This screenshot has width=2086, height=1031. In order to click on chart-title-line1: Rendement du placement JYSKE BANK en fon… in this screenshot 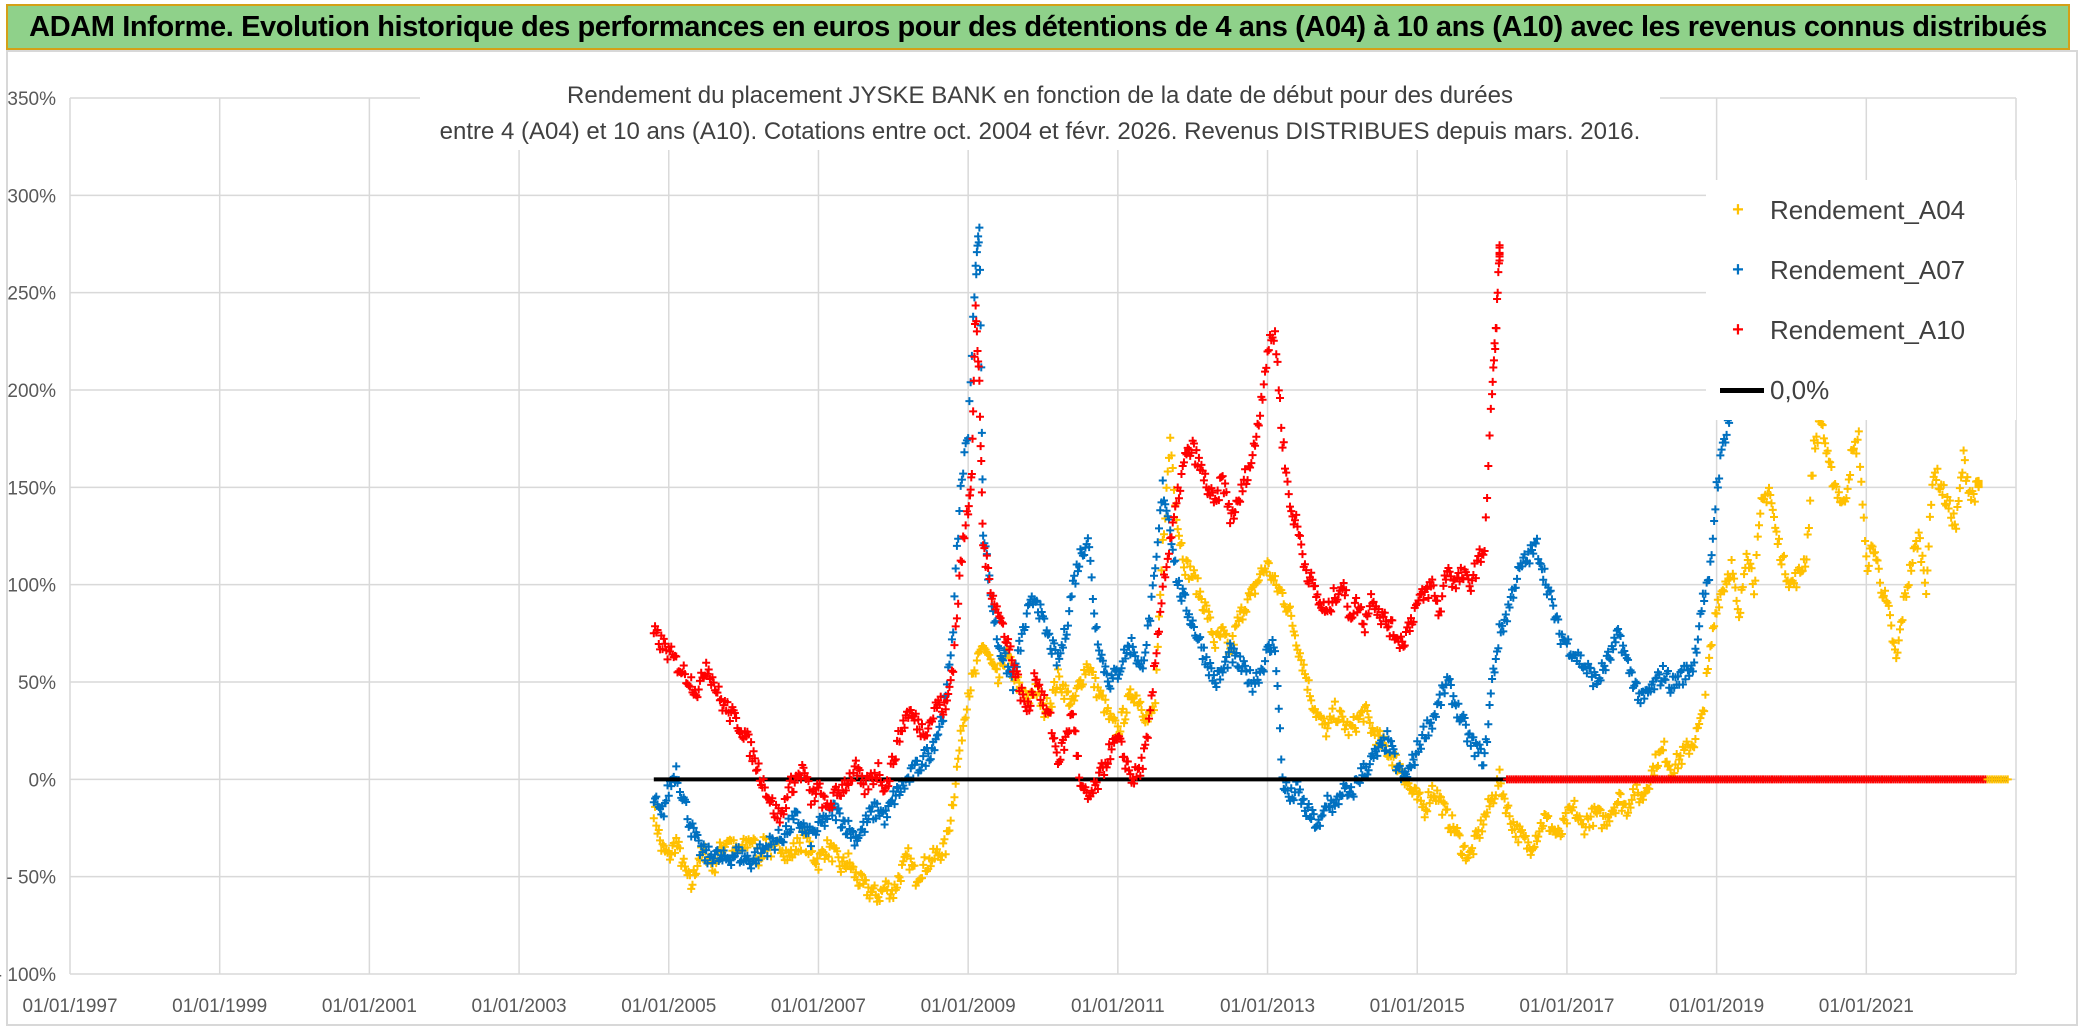, I will do `click(1040, 95)`.